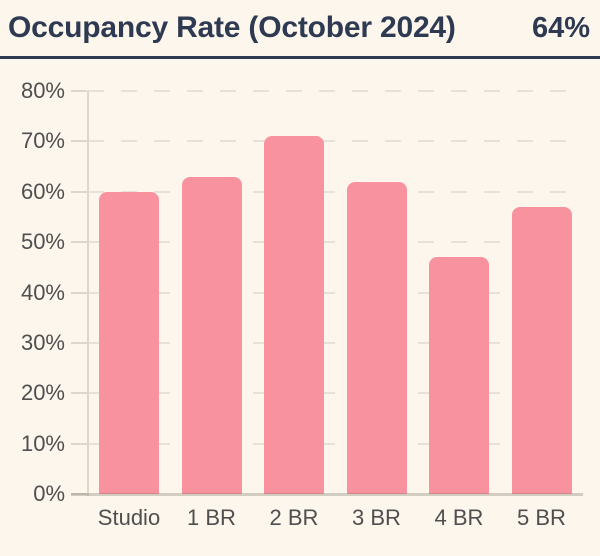  Describe the element at coordinates (42, 242) in the screenshot. I see `y-axis-tick-label: 50%` at that location.